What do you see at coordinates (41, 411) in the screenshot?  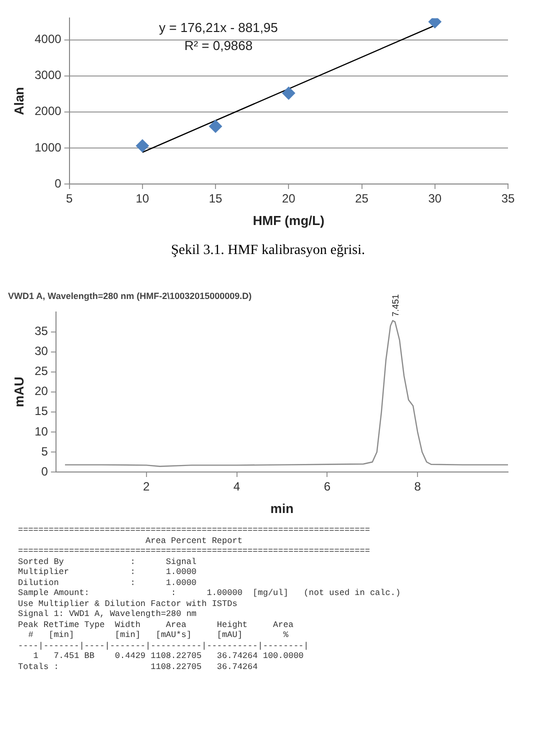 I see `y-tick-label: 15` at bounding box center [41, 411].